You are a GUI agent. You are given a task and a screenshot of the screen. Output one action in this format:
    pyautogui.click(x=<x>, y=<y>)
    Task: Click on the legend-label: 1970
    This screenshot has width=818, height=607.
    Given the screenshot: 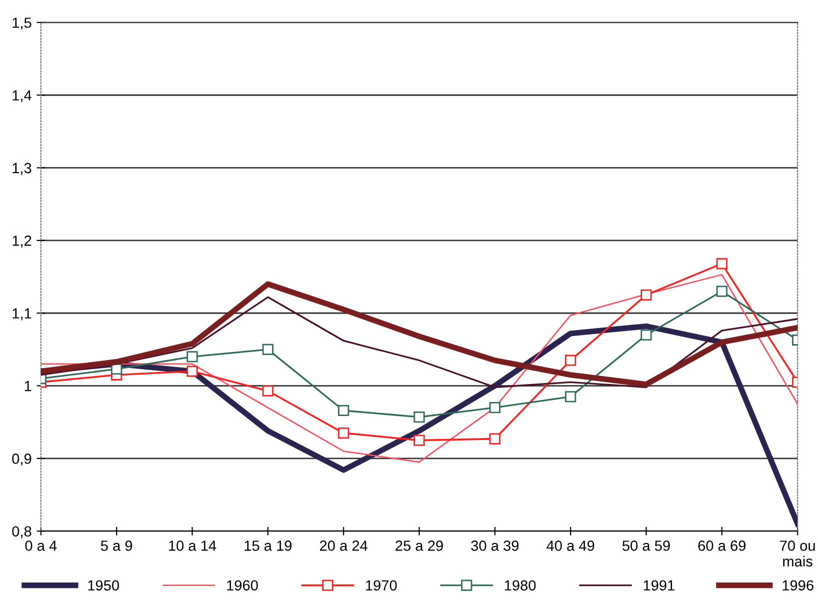 What is the action you would take?
    pyautogui.click(x=381, y=585)
    